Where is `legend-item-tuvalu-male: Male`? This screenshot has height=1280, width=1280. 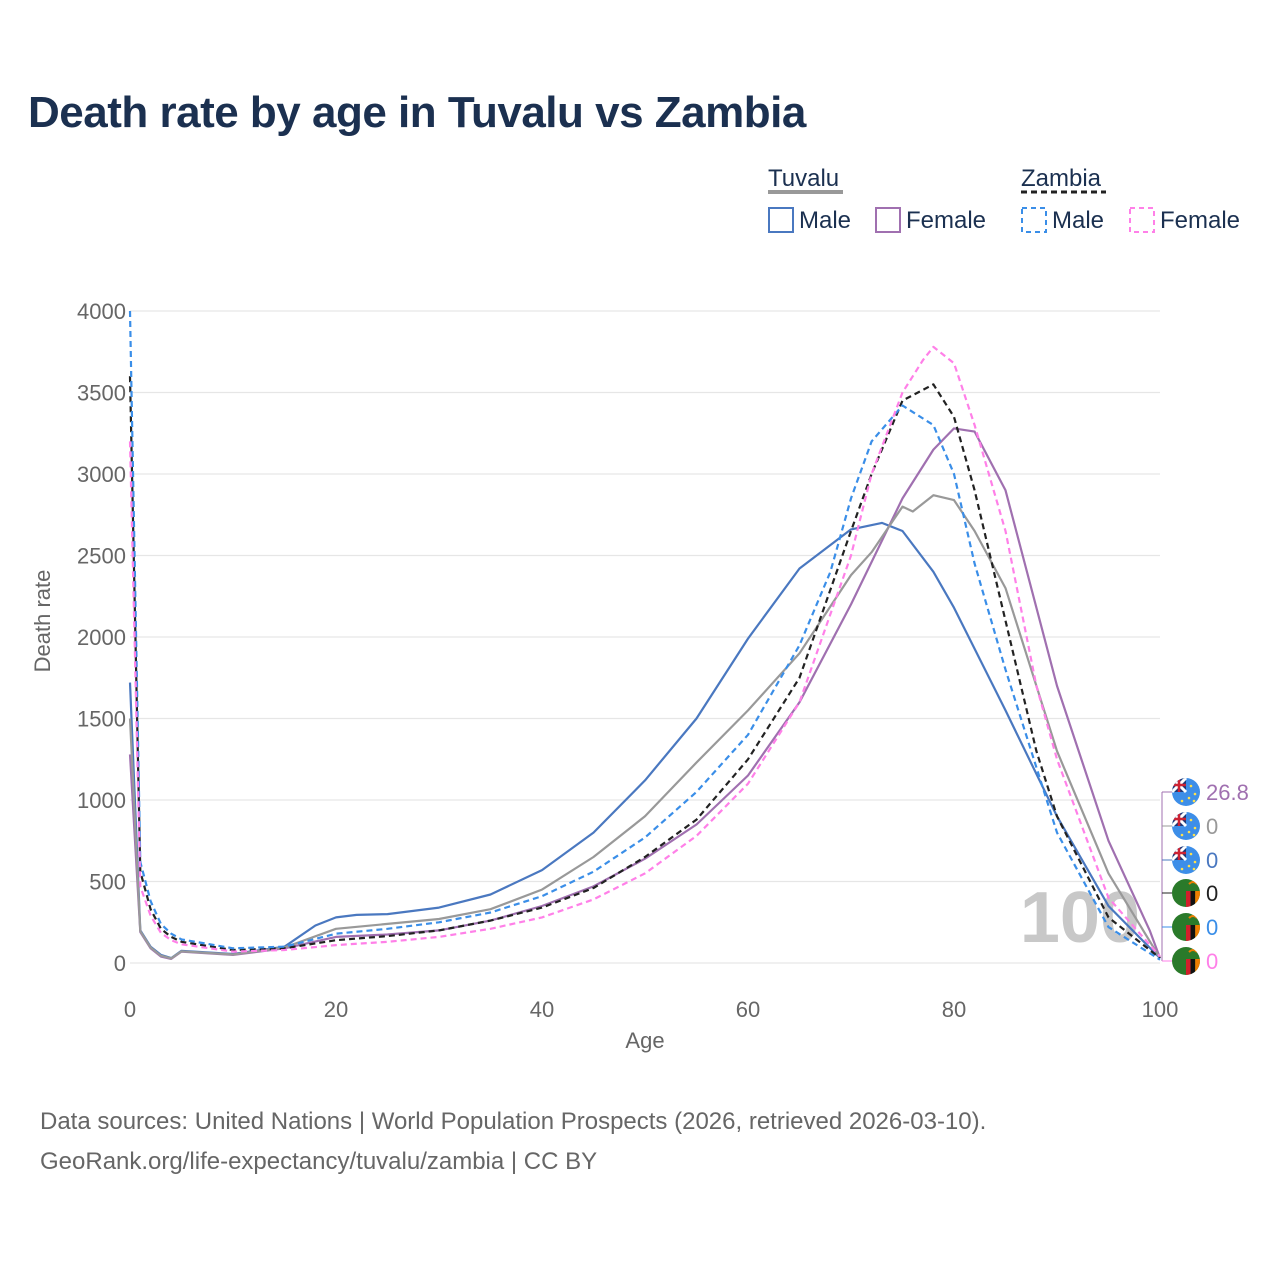 legend-item-tuvalu-male: Male is located at coordinates (809, 220).